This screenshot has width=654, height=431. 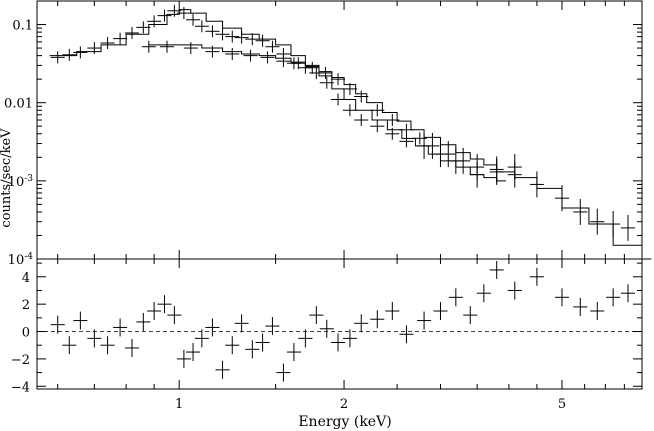 What do you see at coordinates (562, 404) in the screenshot?
I see `x-tick-label: 5` at bounding box center [562, 404].